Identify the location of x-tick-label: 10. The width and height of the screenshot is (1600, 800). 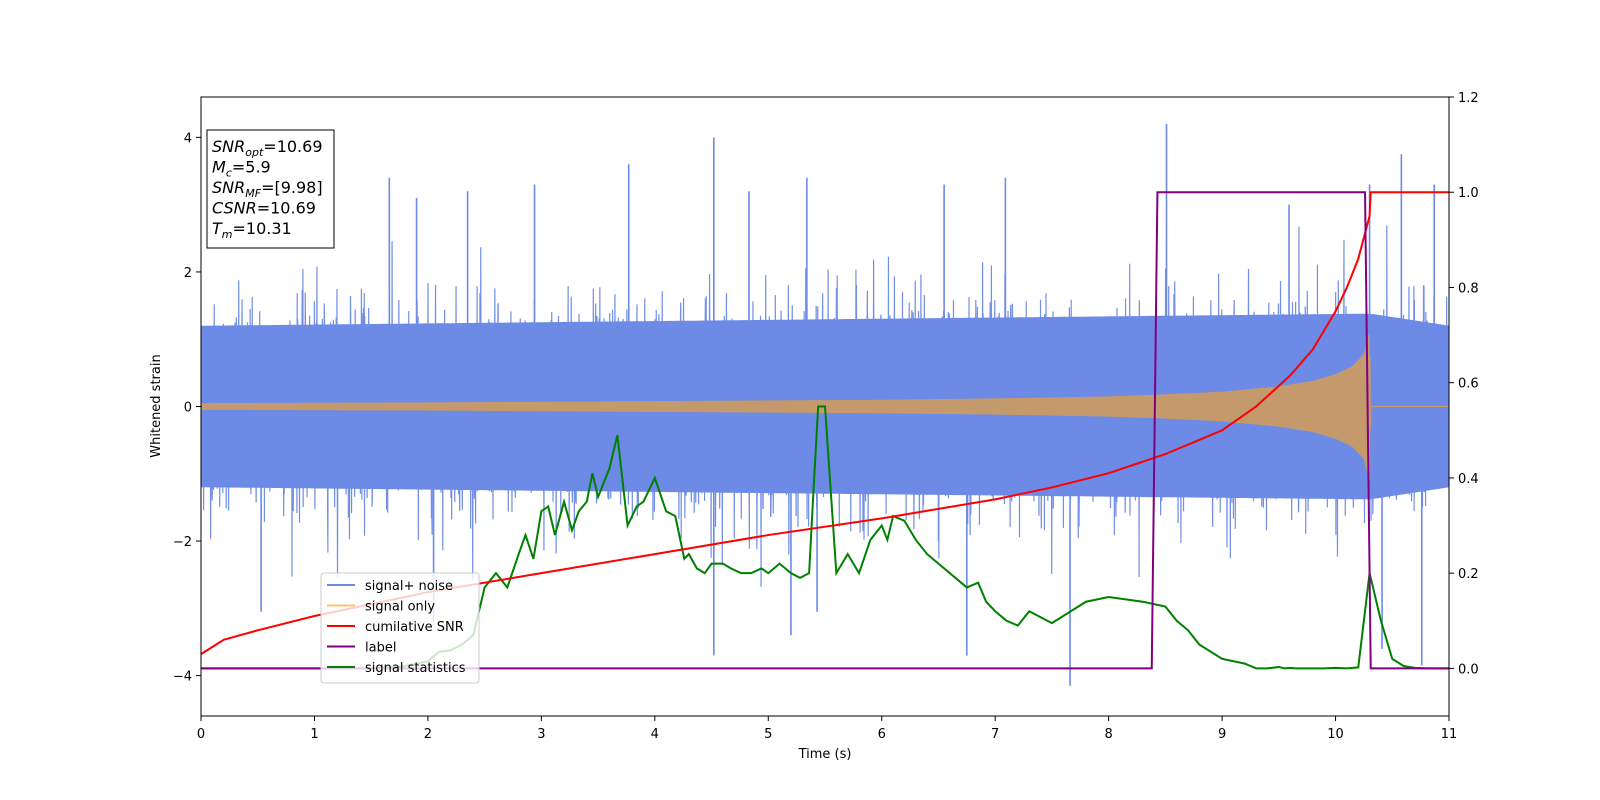
(1335, 734).